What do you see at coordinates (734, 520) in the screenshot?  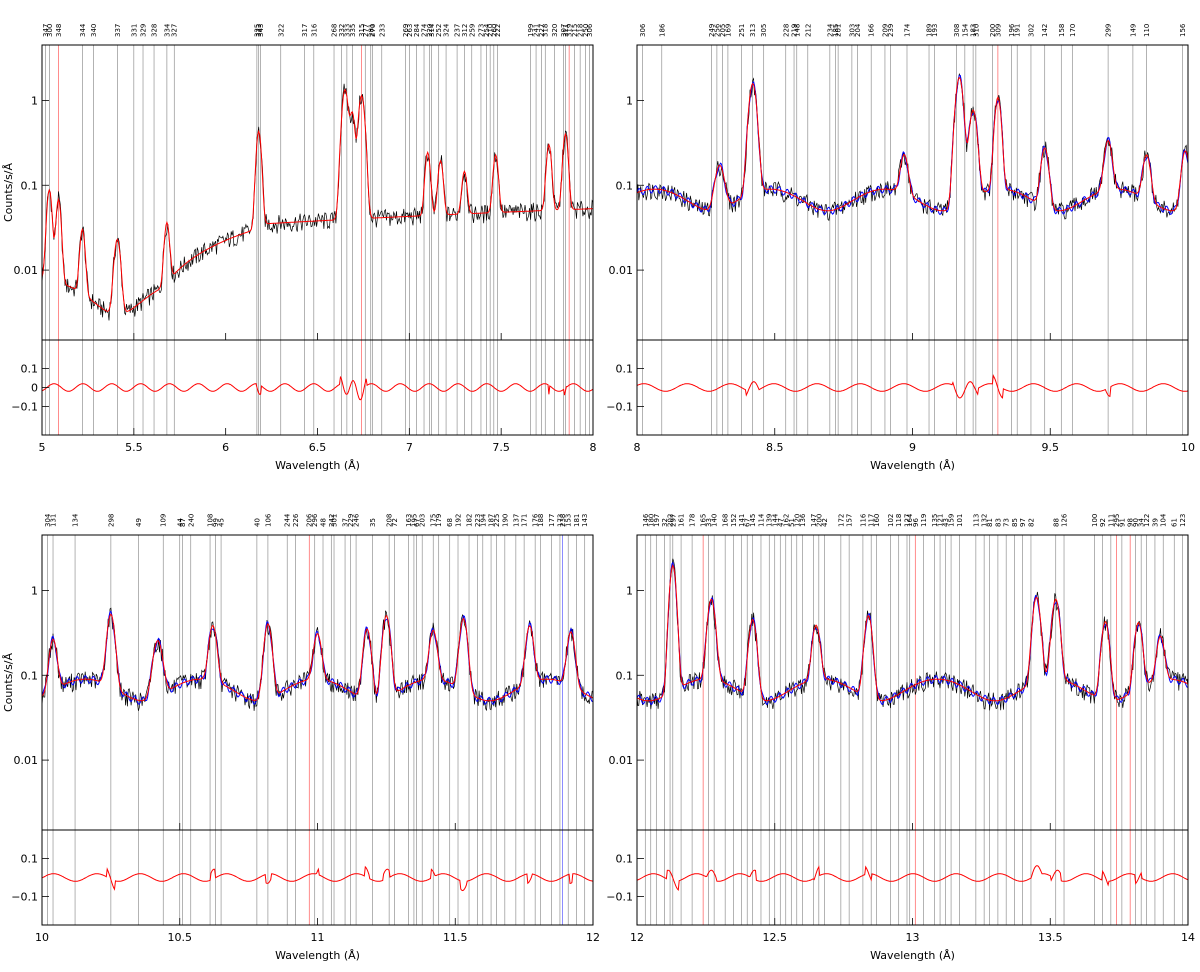 I see `line-id-label: 152` at bounding box center [734, 520].